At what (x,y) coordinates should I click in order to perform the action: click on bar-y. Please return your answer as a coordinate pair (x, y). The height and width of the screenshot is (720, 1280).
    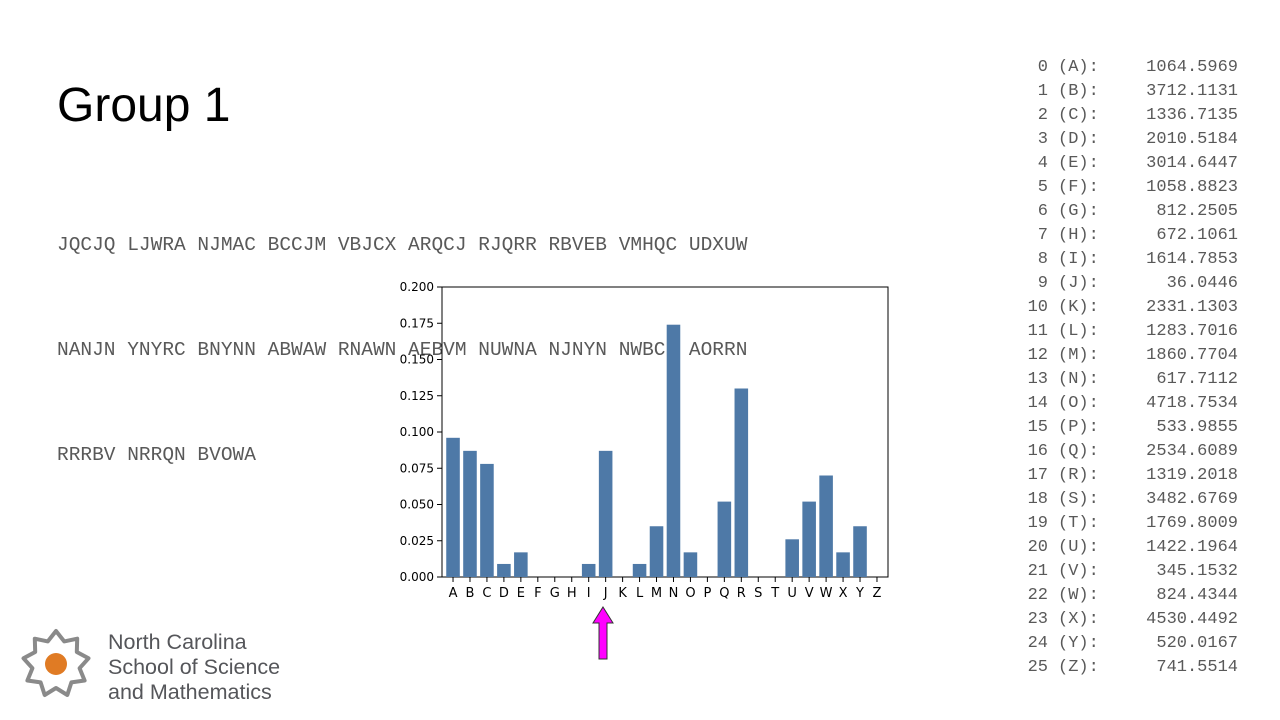
    Looking at the image, I should click on (860, 551).